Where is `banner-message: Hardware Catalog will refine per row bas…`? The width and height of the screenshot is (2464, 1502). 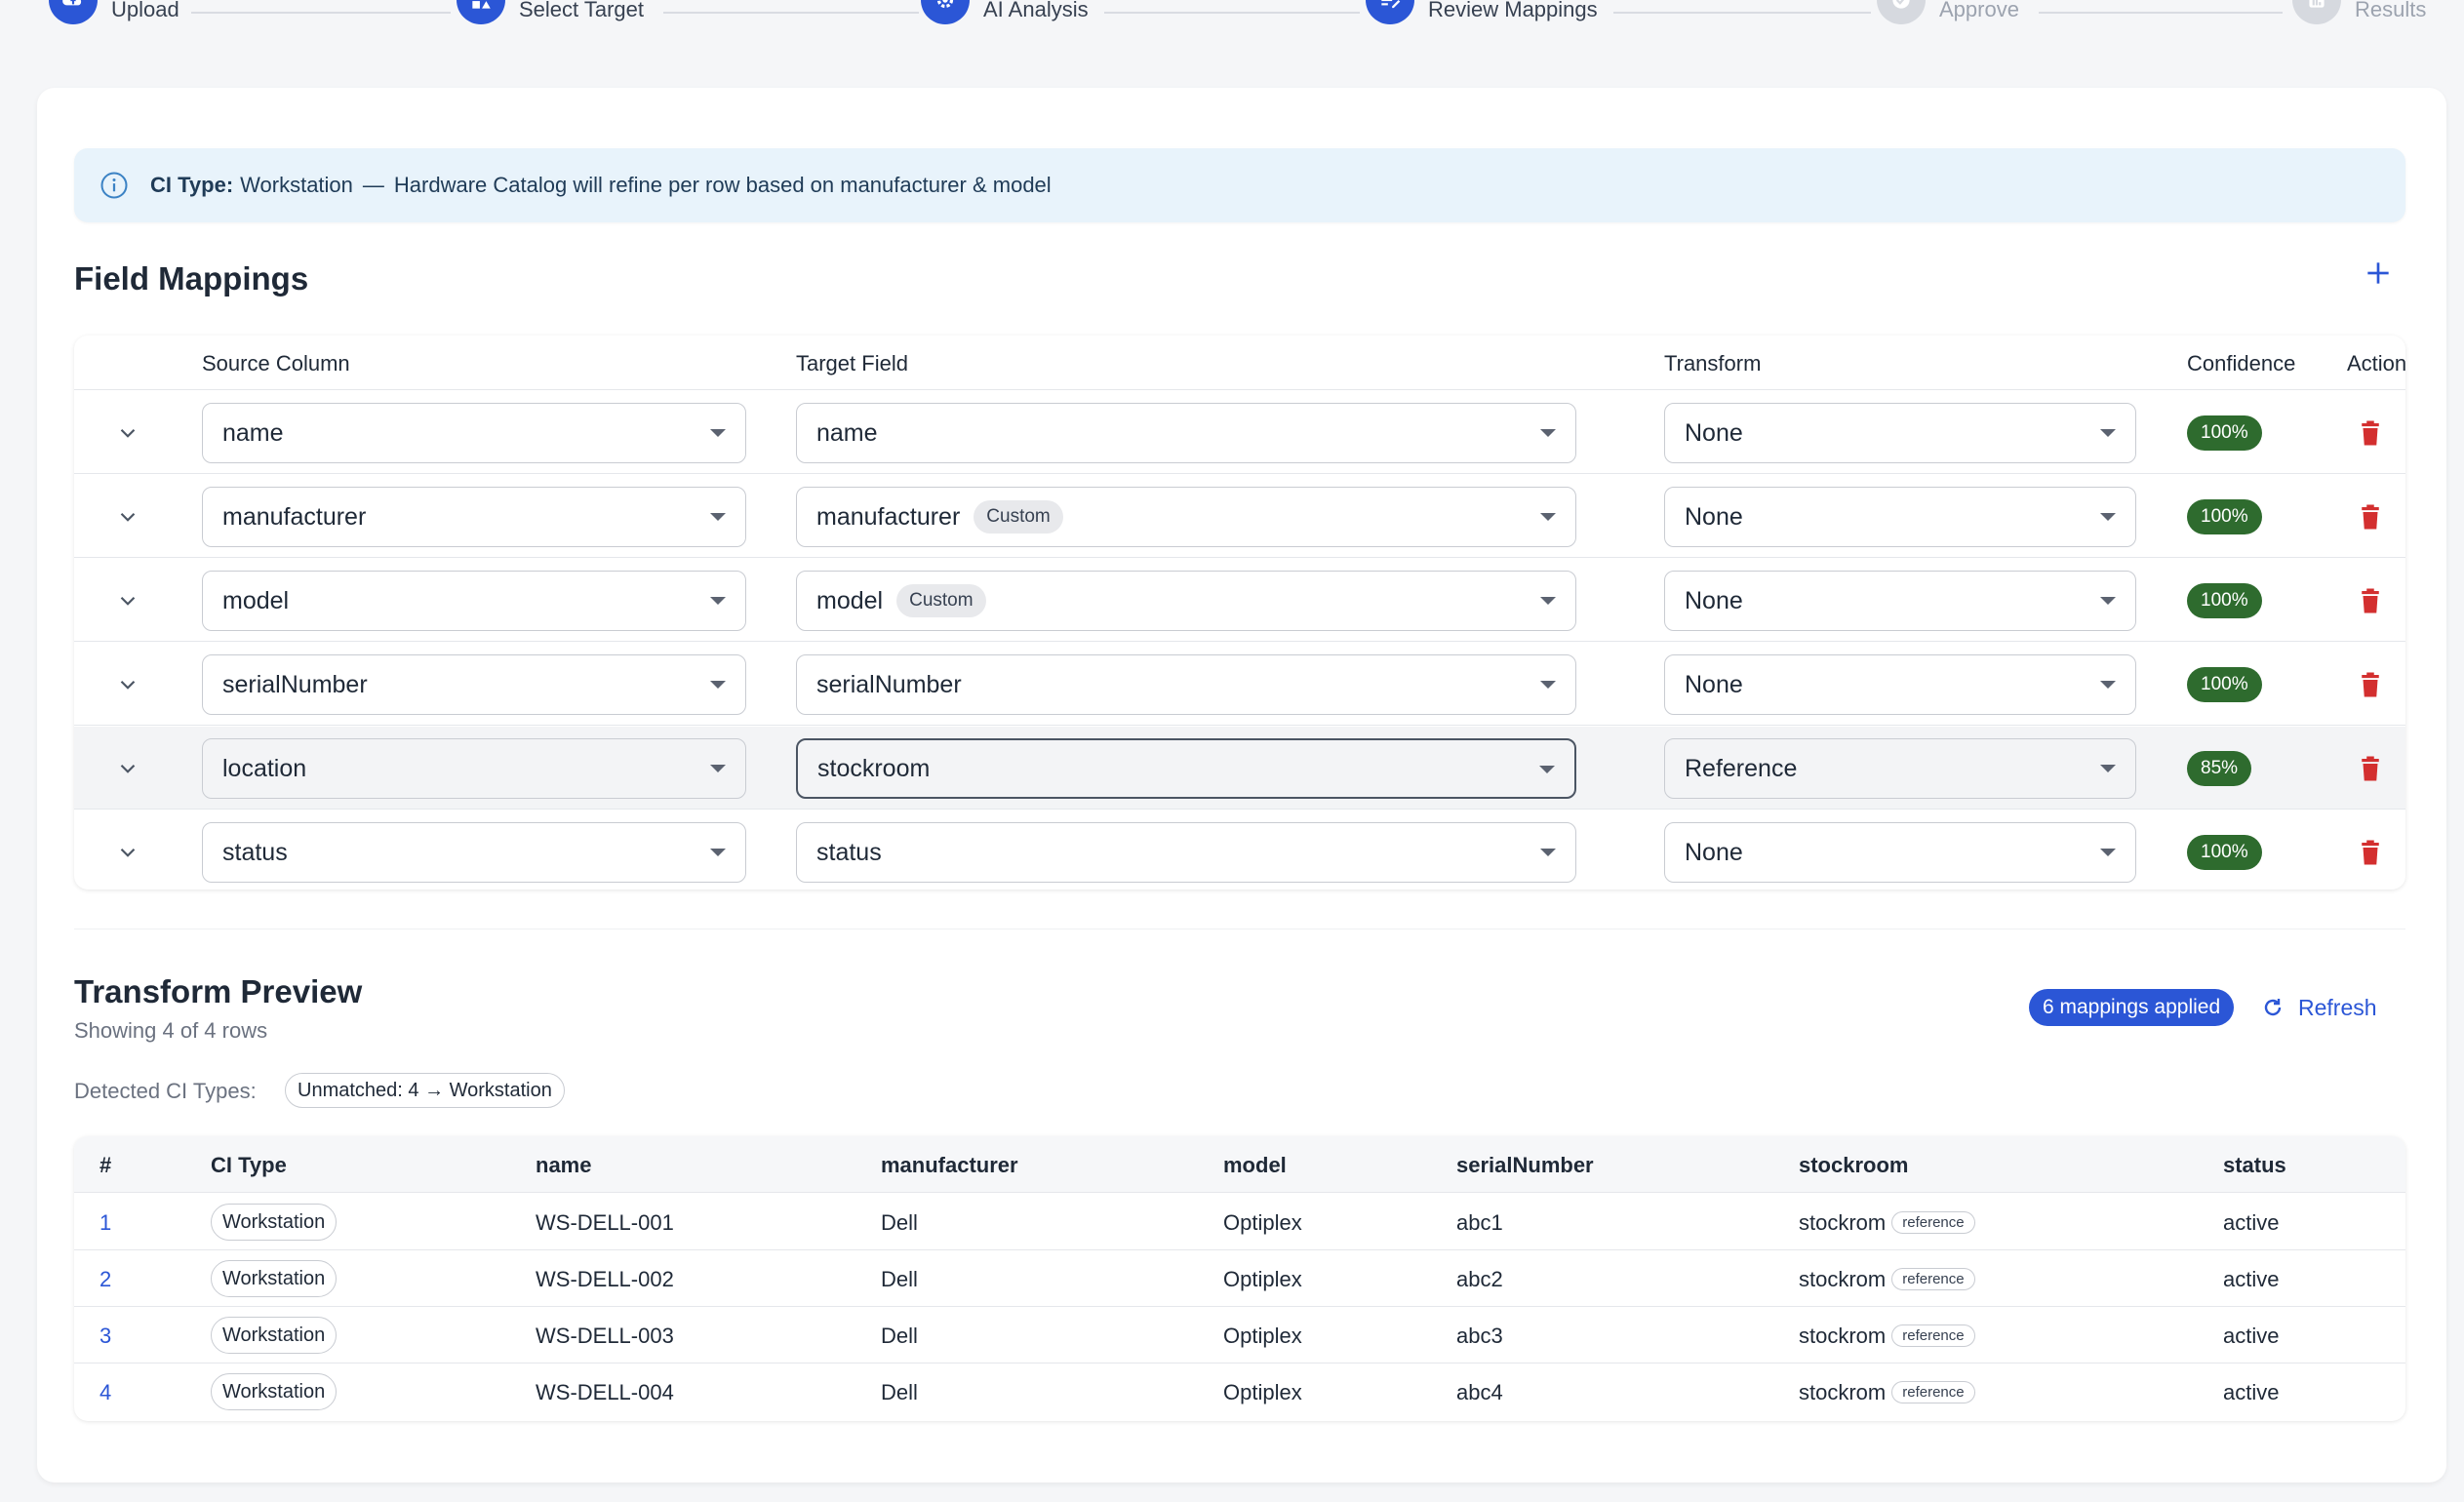 banner-message: Hardware Catalog will refine per row bas… is located at coordinates (722, 185).